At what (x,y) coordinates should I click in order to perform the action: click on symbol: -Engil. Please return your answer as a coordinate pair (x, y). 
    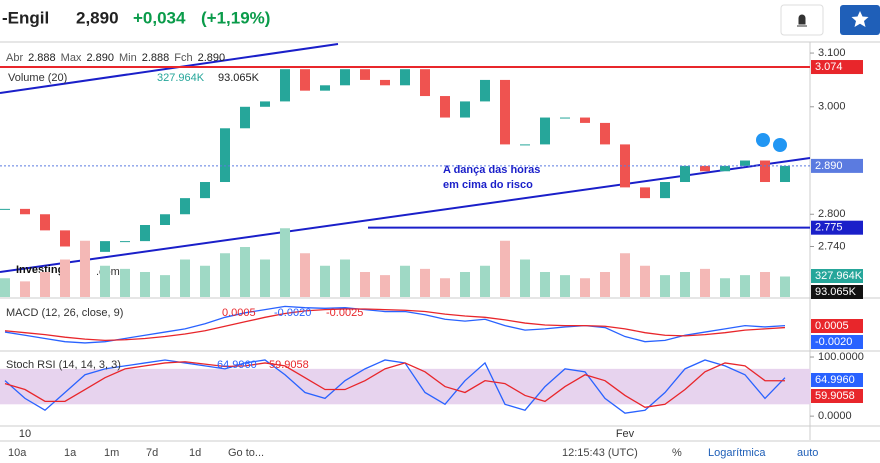
    Looking at the image, I should click on (25, 17).